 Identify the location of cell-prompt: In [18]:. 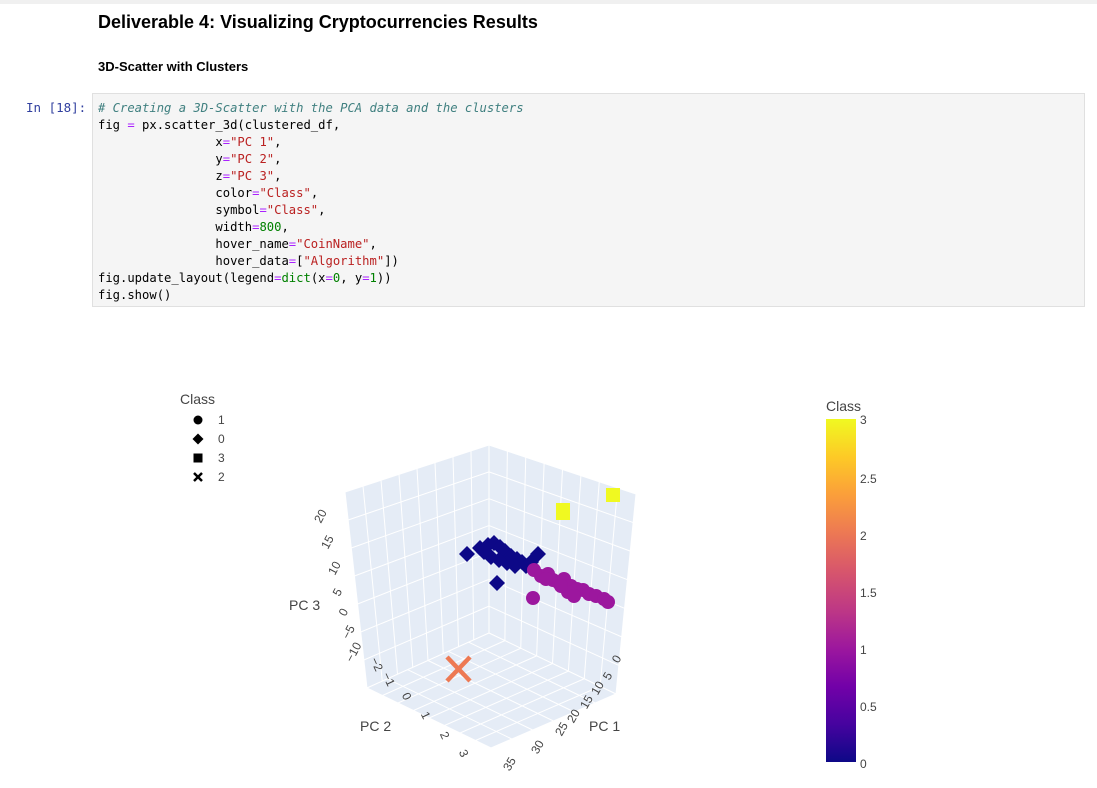
(56, 107).